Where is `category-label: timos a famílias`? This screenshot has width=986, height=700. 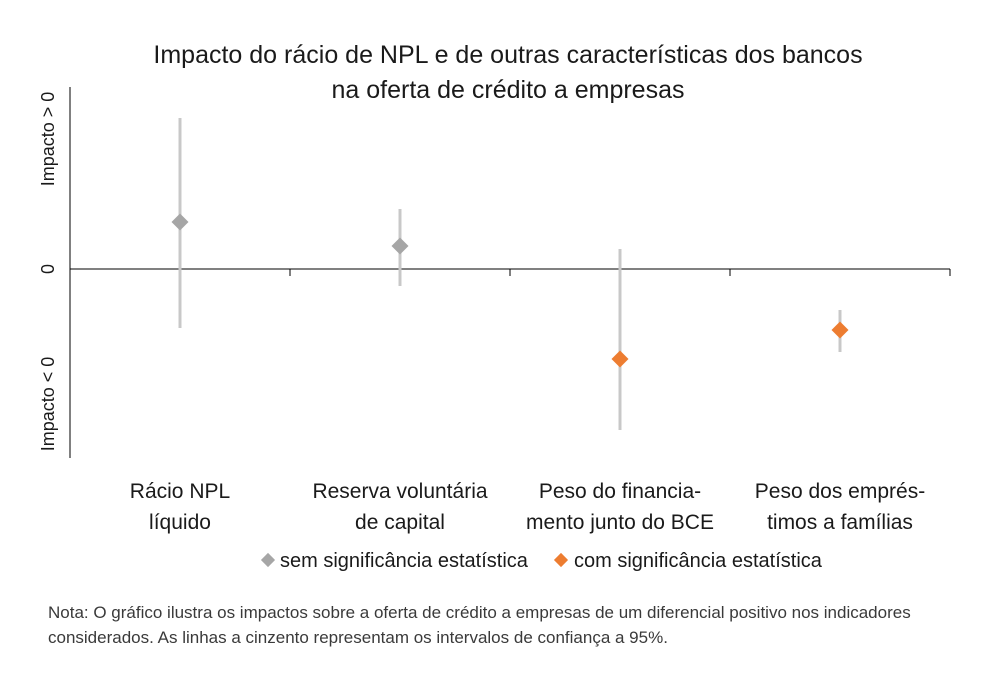 category-label: timos a famílias is located at coordinates (840, 522).